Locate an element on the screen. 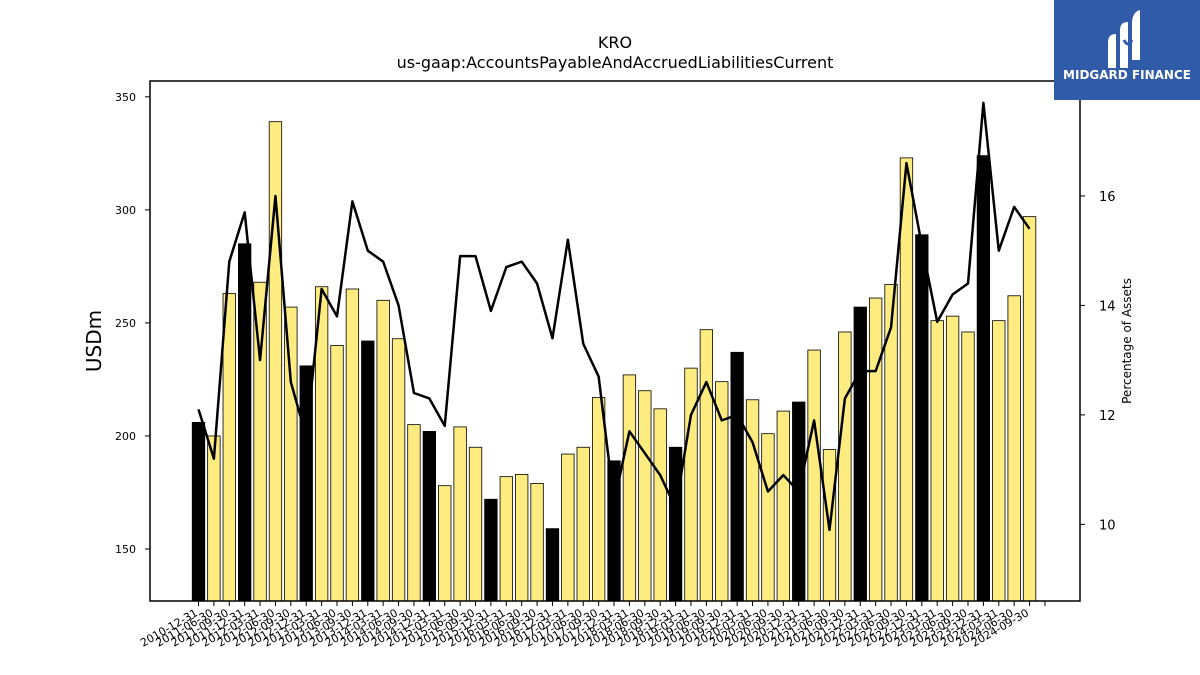  y2-tick-label: 14 is located at coordinates (1107, 306).